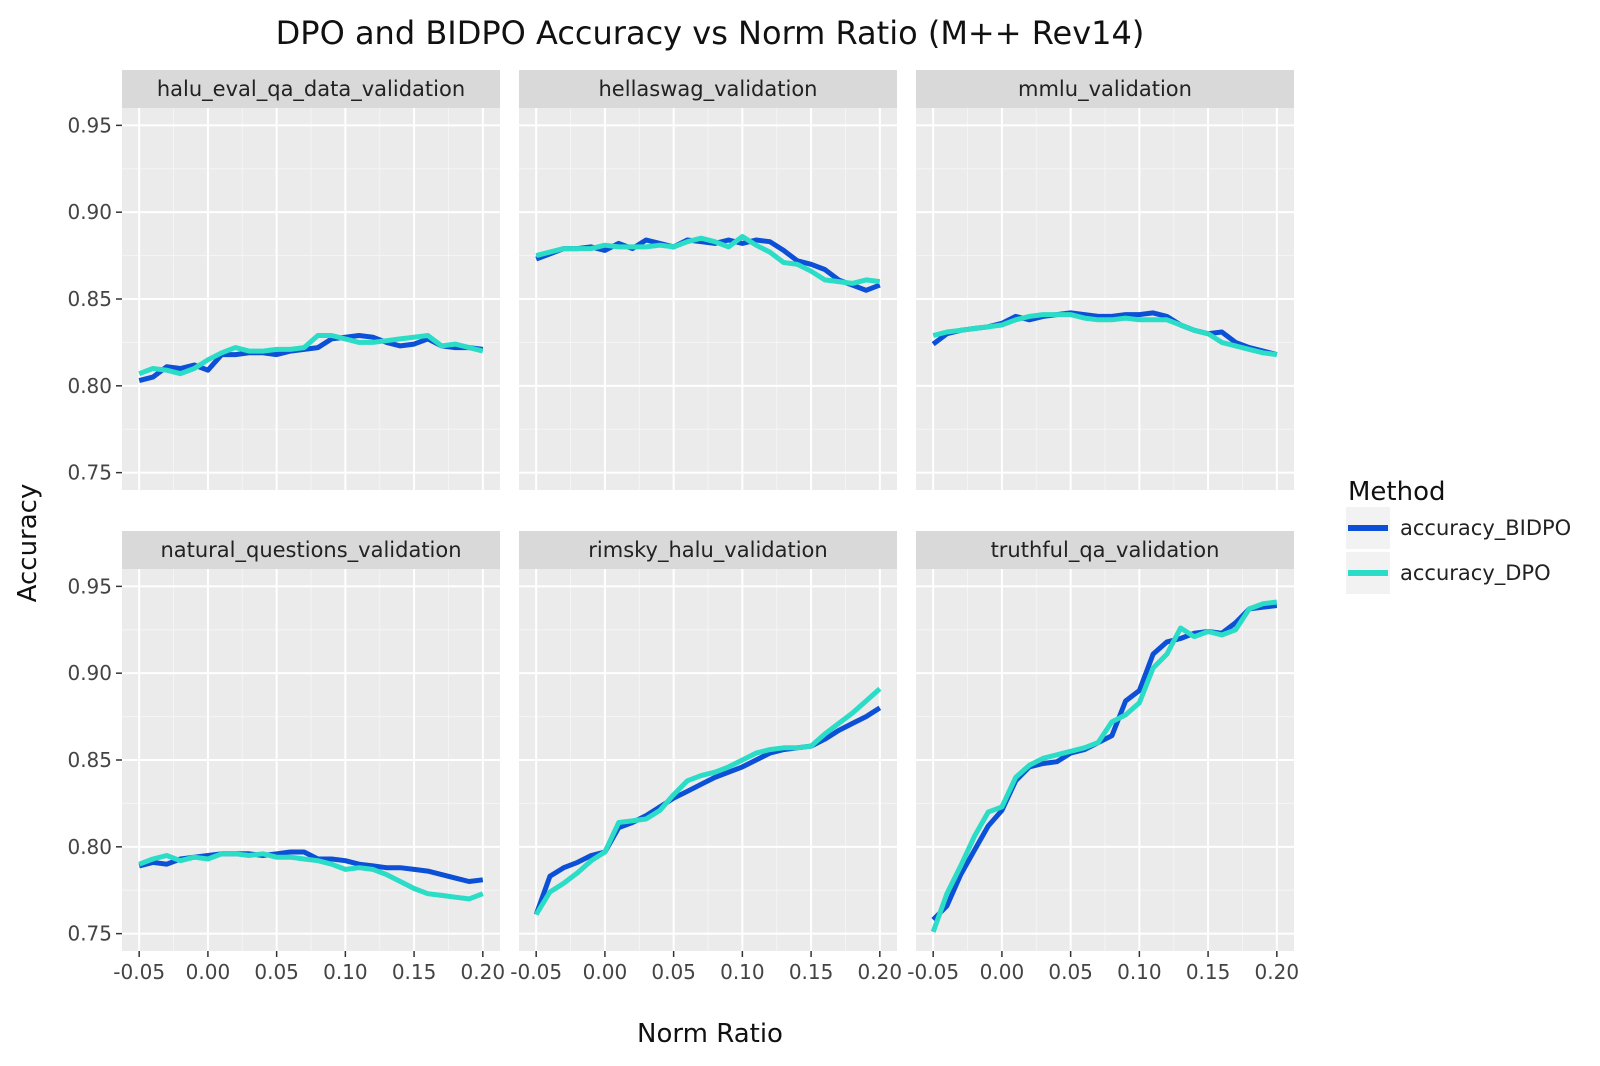  What do you see at coordinates (710, 1034) in the screenshot?
I see `x-axis-title: Norm Ratio` at bounding box center [710, 1034].